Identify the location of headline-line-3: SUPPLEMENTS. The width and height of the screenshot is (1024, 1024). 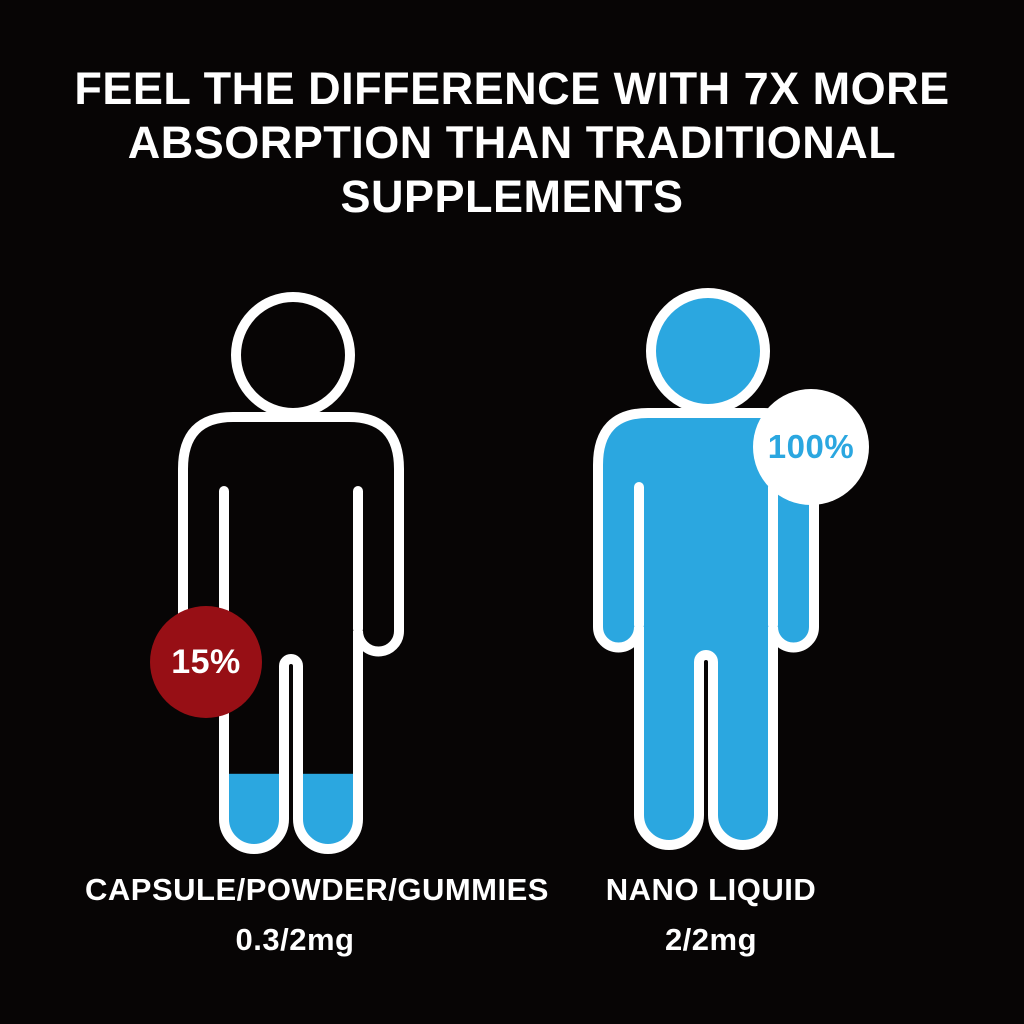
(512, 196).